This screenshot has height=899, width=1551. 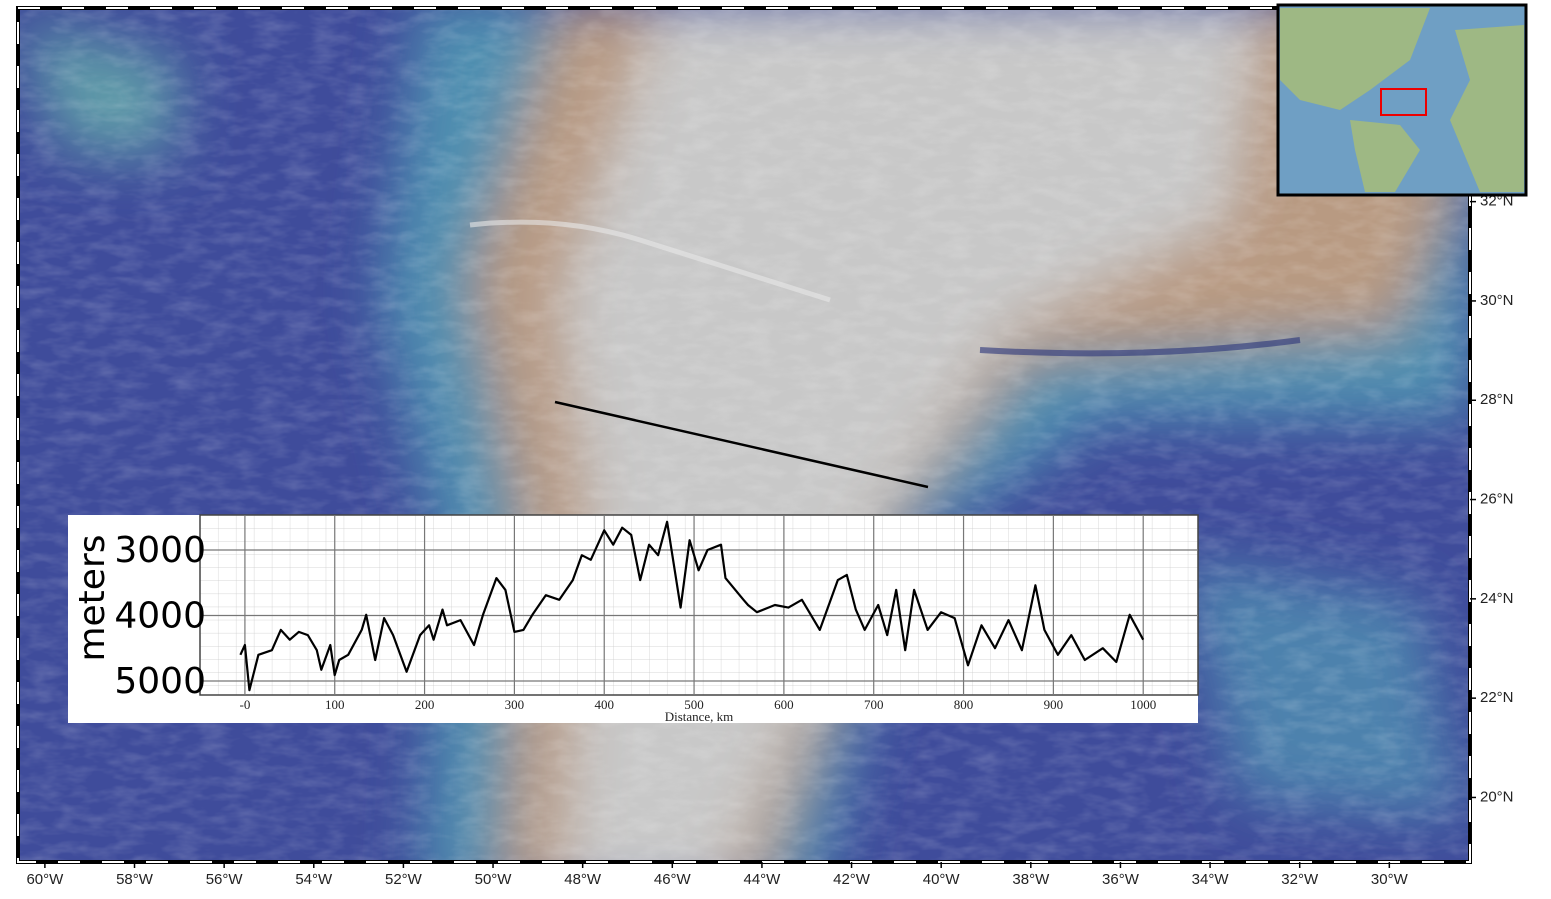 I want to click on x-tick-label: 500, so click(x=694, y=704).